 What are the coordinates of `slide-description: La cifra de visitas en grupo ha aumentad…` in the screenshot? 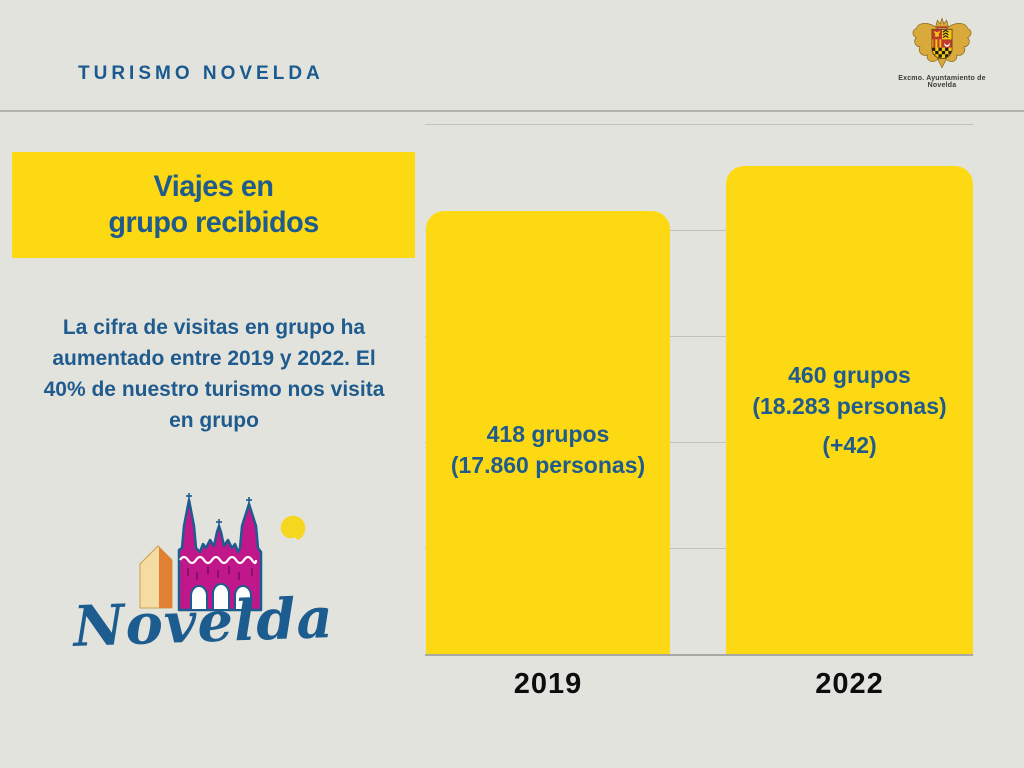 It's located at (214, 374).